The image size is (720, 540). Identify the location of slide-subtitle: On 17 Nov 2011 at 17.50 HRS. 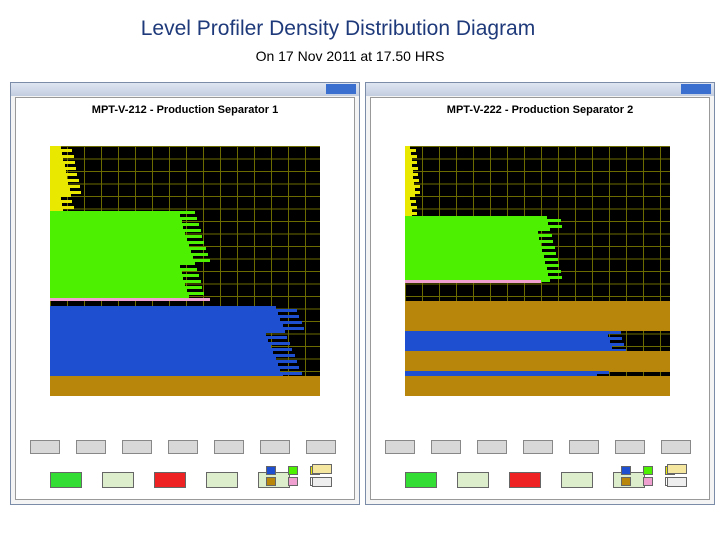
(350, 56).